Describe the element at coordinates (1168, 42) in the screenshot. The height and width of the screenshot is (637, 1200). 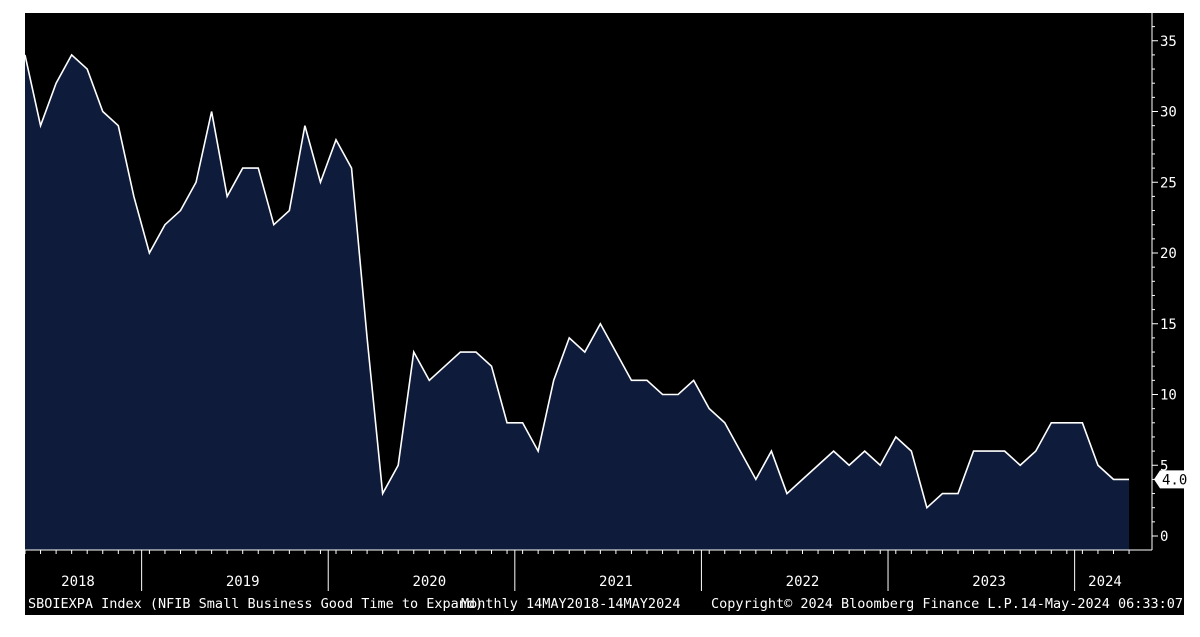
I see `y-tick-label: 35` at that location.